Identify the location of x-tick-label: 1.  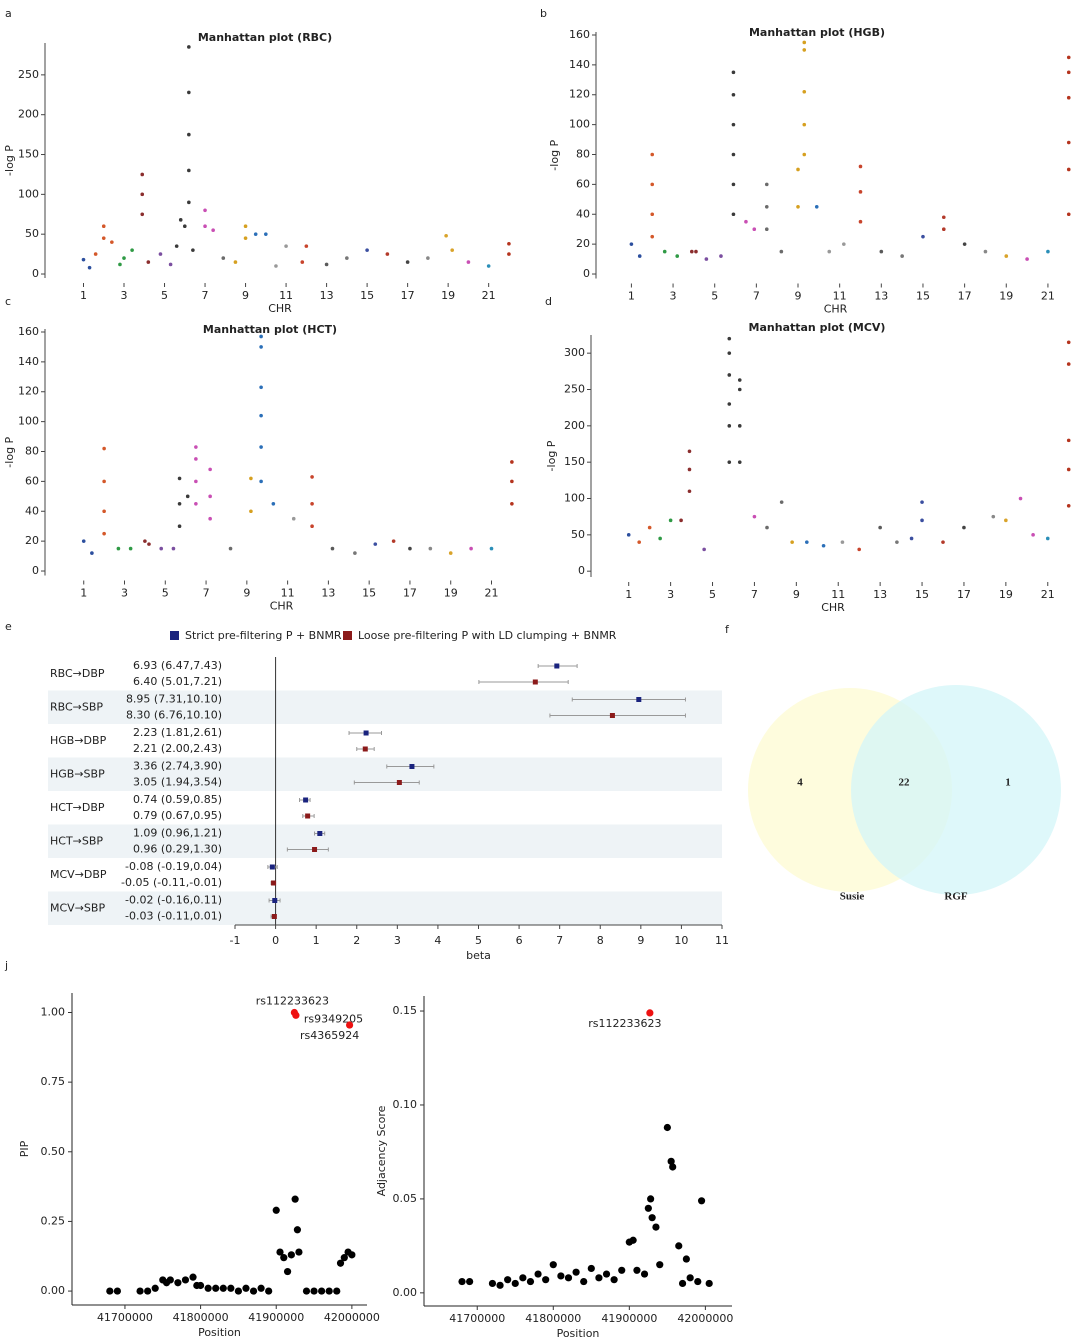
(83, 593).